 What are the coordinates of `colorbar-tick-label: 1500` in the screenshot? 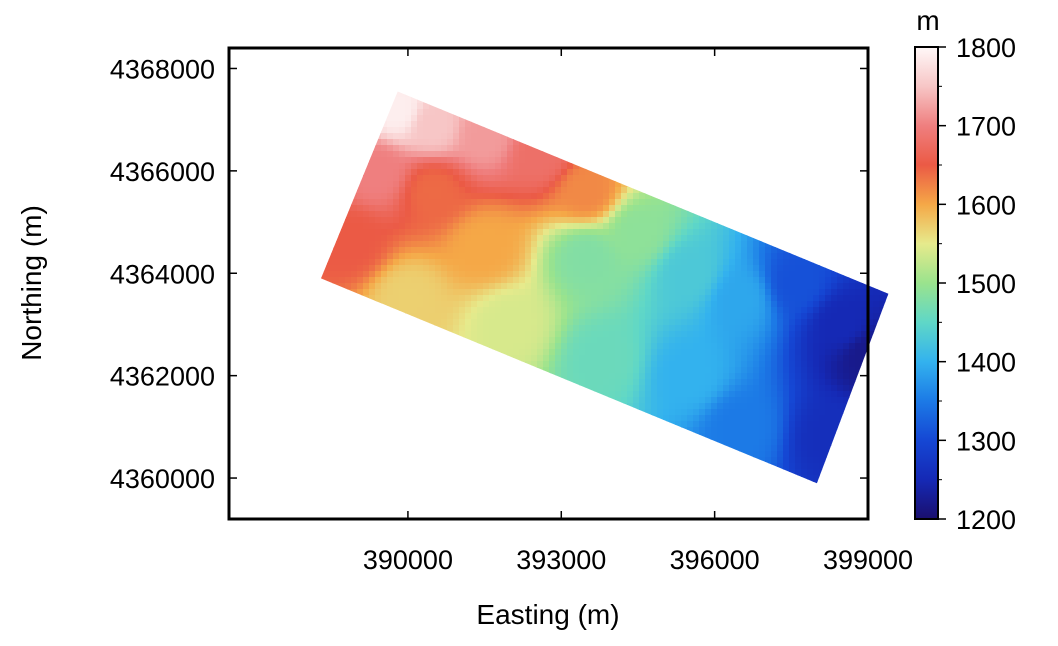 It's located at (986, 284).